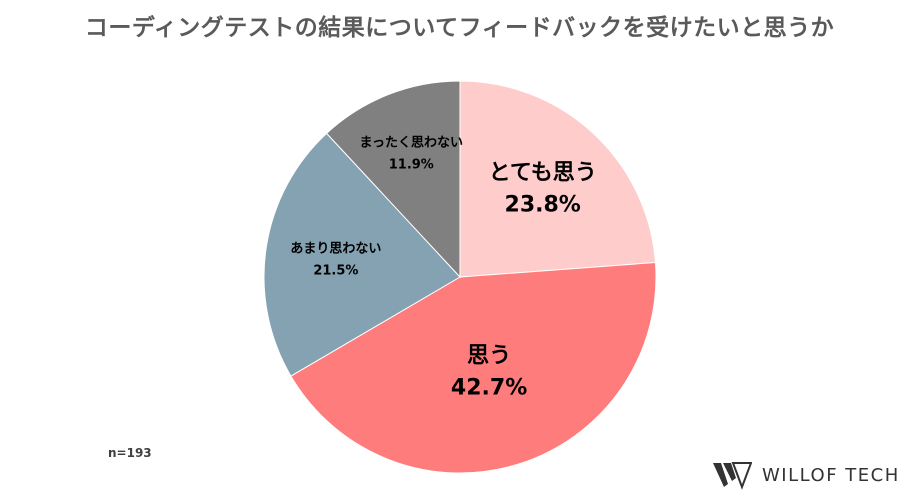 Image resolution: width=919 pixels, height=502 pixels. Describe the element at coordinates (489, 355) in the screenshot. I see `slice-category-label: 思う` at that location.